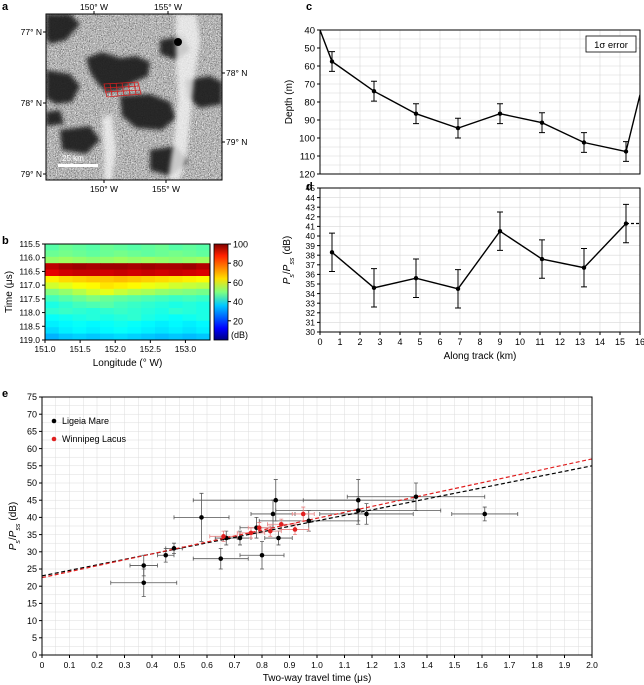 The height and width of the screenshot is (685, 644). I want to click on colorbar-tick-label: 60, so click(238, 283).